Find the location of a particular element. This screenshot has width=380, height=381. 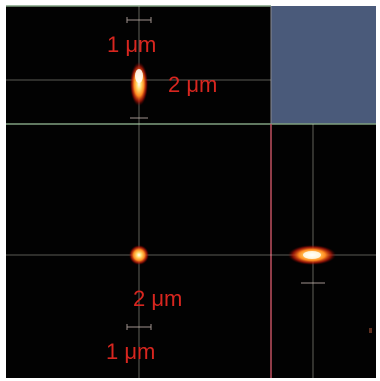

xz-width-label: 1 μm is located at coordinates (131, 44).